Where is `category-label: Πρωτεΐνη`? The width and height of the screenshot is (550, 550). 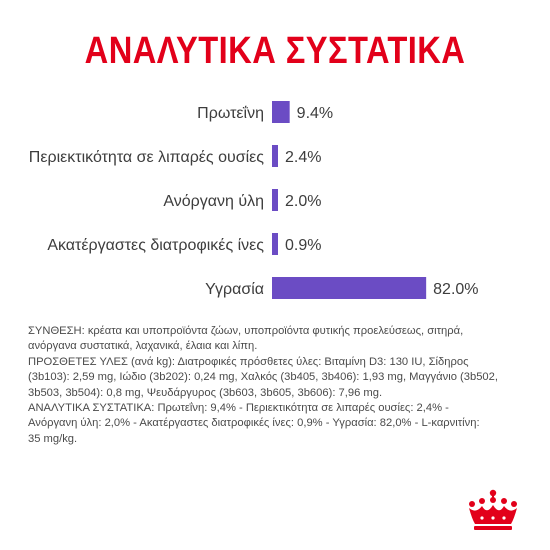 category-label: Πρωτεΐνη is located at coordinates (230, 113).